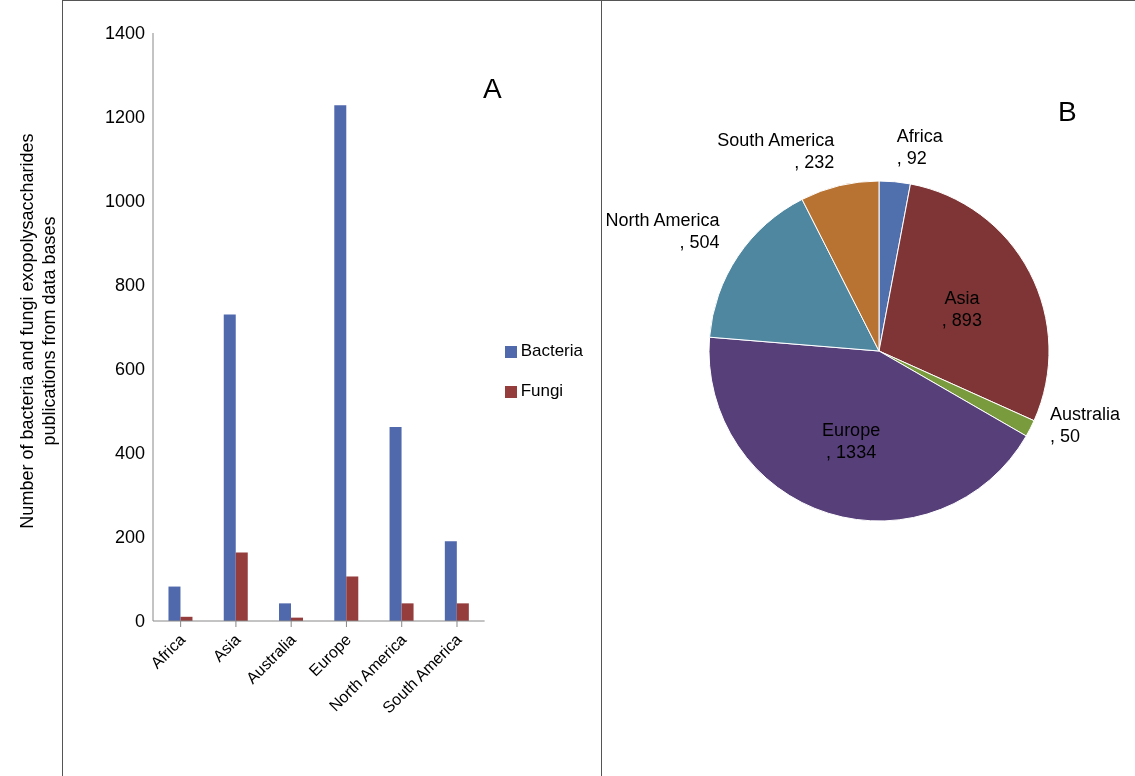 Image resolution: width=1135 pixels, height=776 pixels. What do you see at coordinates (129, 285) in the screenshot?
I see `y-tick-label: 800` at bounding box center [129, 285].